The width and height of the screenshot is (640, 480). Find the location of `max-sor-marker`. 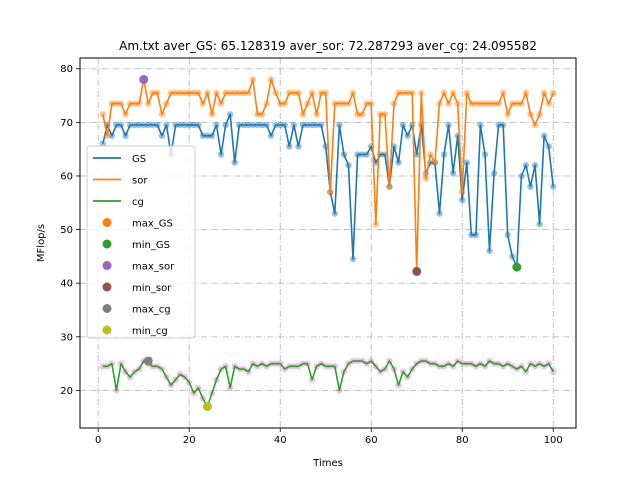

max-sor-marker is located at coordinates (144, 79).